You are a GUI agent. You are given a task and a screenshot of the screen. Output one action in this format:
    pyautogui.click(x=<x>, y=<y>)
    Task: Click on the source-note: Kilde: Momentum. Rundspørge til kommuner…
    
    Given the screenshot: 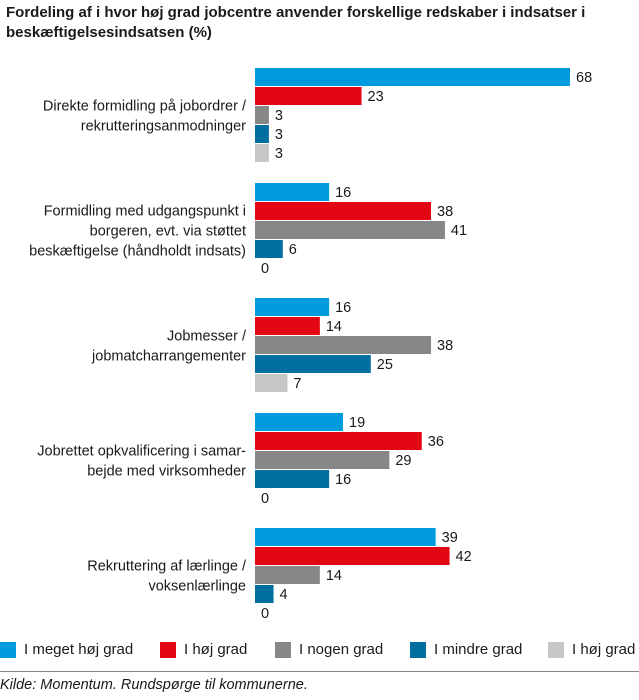 What is the action you would take?
    pyautogui.click(x=154, y=685)
    